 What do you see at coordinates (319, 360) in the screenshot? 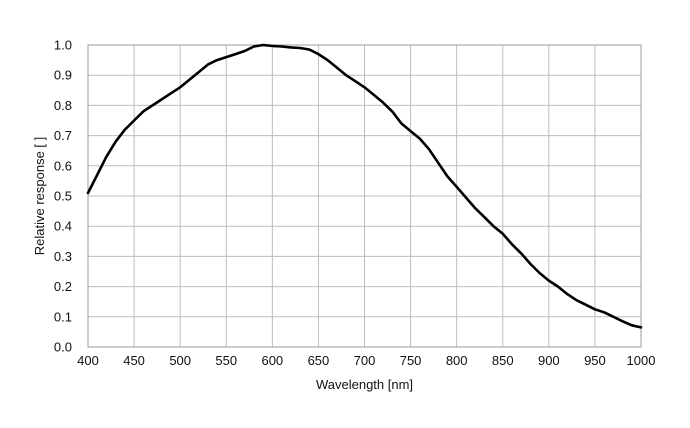
I see `x-tick-label: 650` at bounding box center [319, 360].